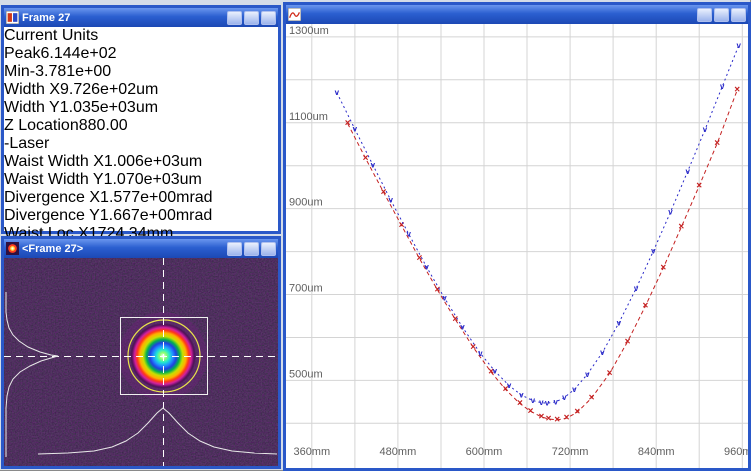 The width and height of the screenshot is (751, 471). What do you see at coordinates (12, 248) in the screenshot?
I see `beam-window-icon` at bounding box center [12, 248].